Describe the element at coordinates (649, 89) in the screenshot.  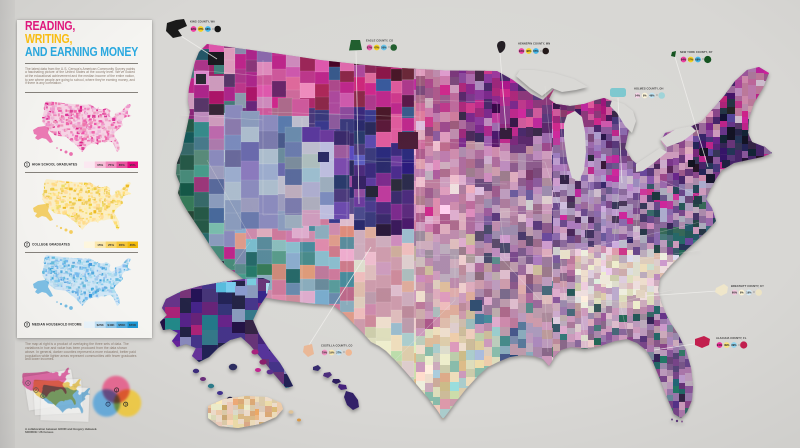
I see `svg-text: HOLMES COUNTY, OH` at that location.